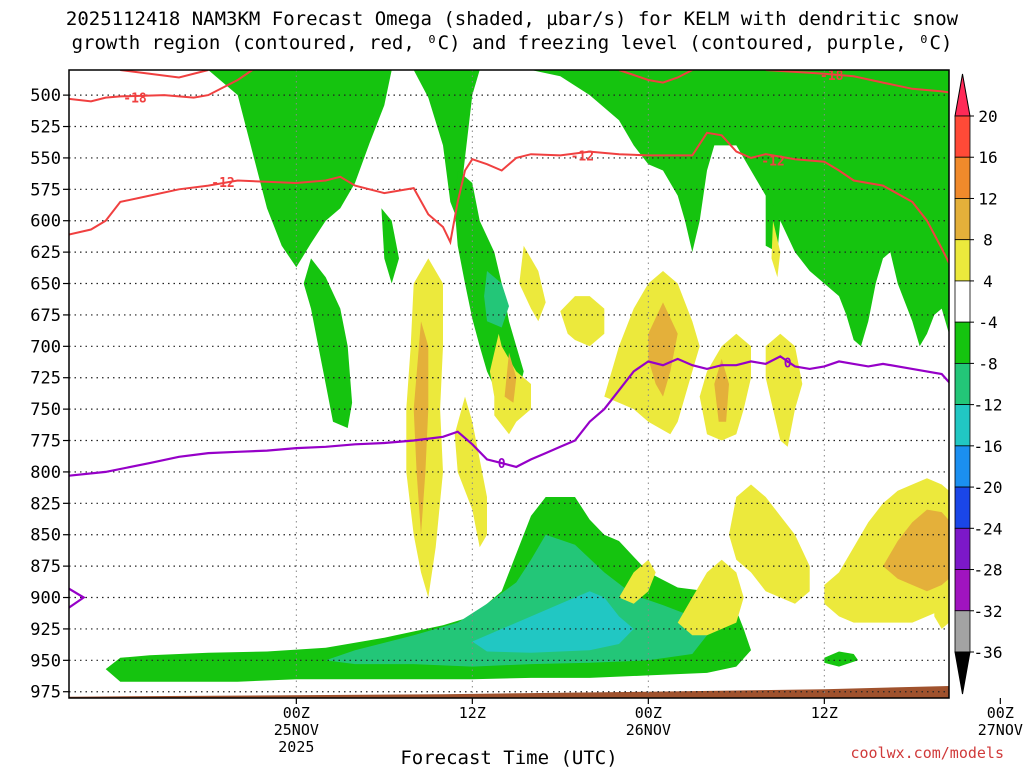 This screenshot has width=1024, height=768. What do you see at coordinates (988, 652) in the screenshot?
I see `colorbar-label: -36` at bounding box center [988, 652].